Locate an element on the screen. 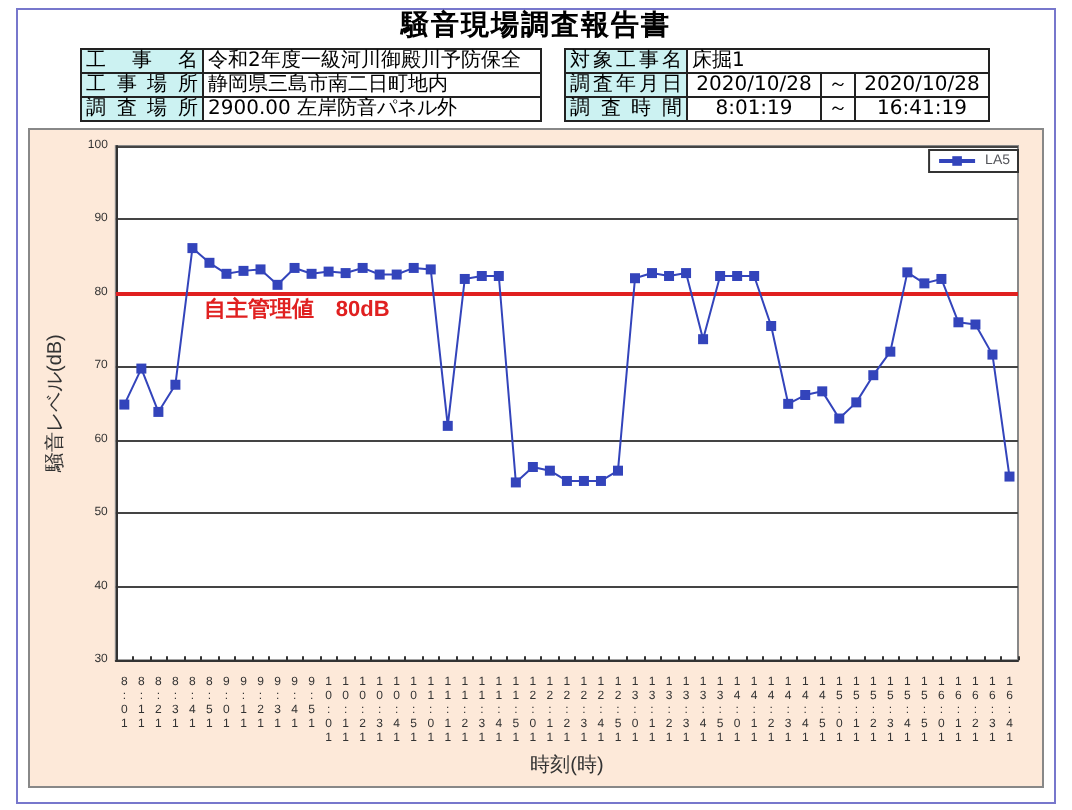 This screenshot has height=810, width=1072. text: 8:01:19 is located at coordinates (754, 109).